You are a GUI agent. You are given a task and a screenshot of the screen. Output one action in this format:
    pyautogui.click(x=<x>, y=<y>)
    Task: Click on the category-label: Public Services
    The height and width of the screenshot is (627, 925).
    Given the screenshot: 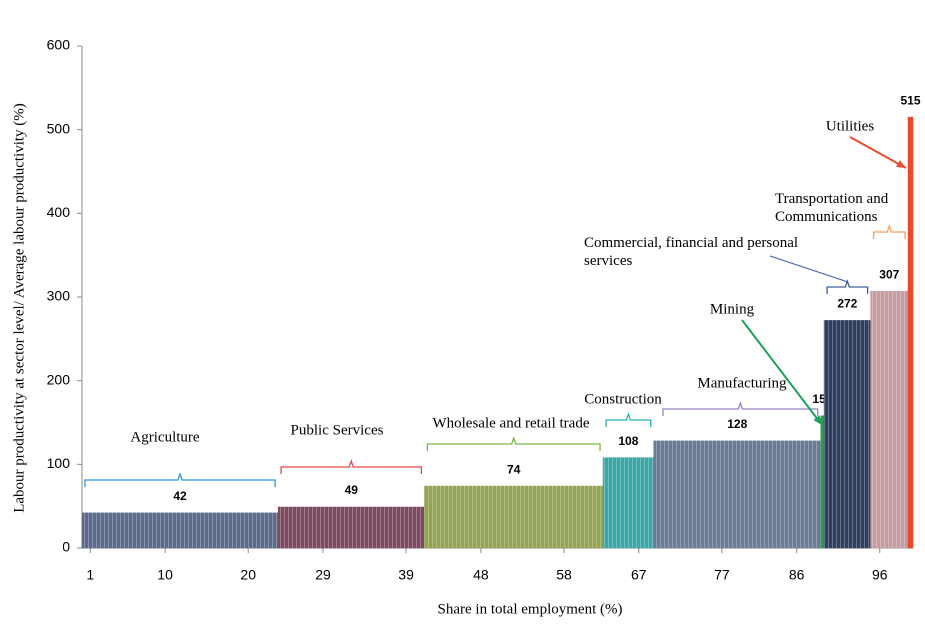 What is the action you would take?
    pyautogui.click(x=337, y=430)
    